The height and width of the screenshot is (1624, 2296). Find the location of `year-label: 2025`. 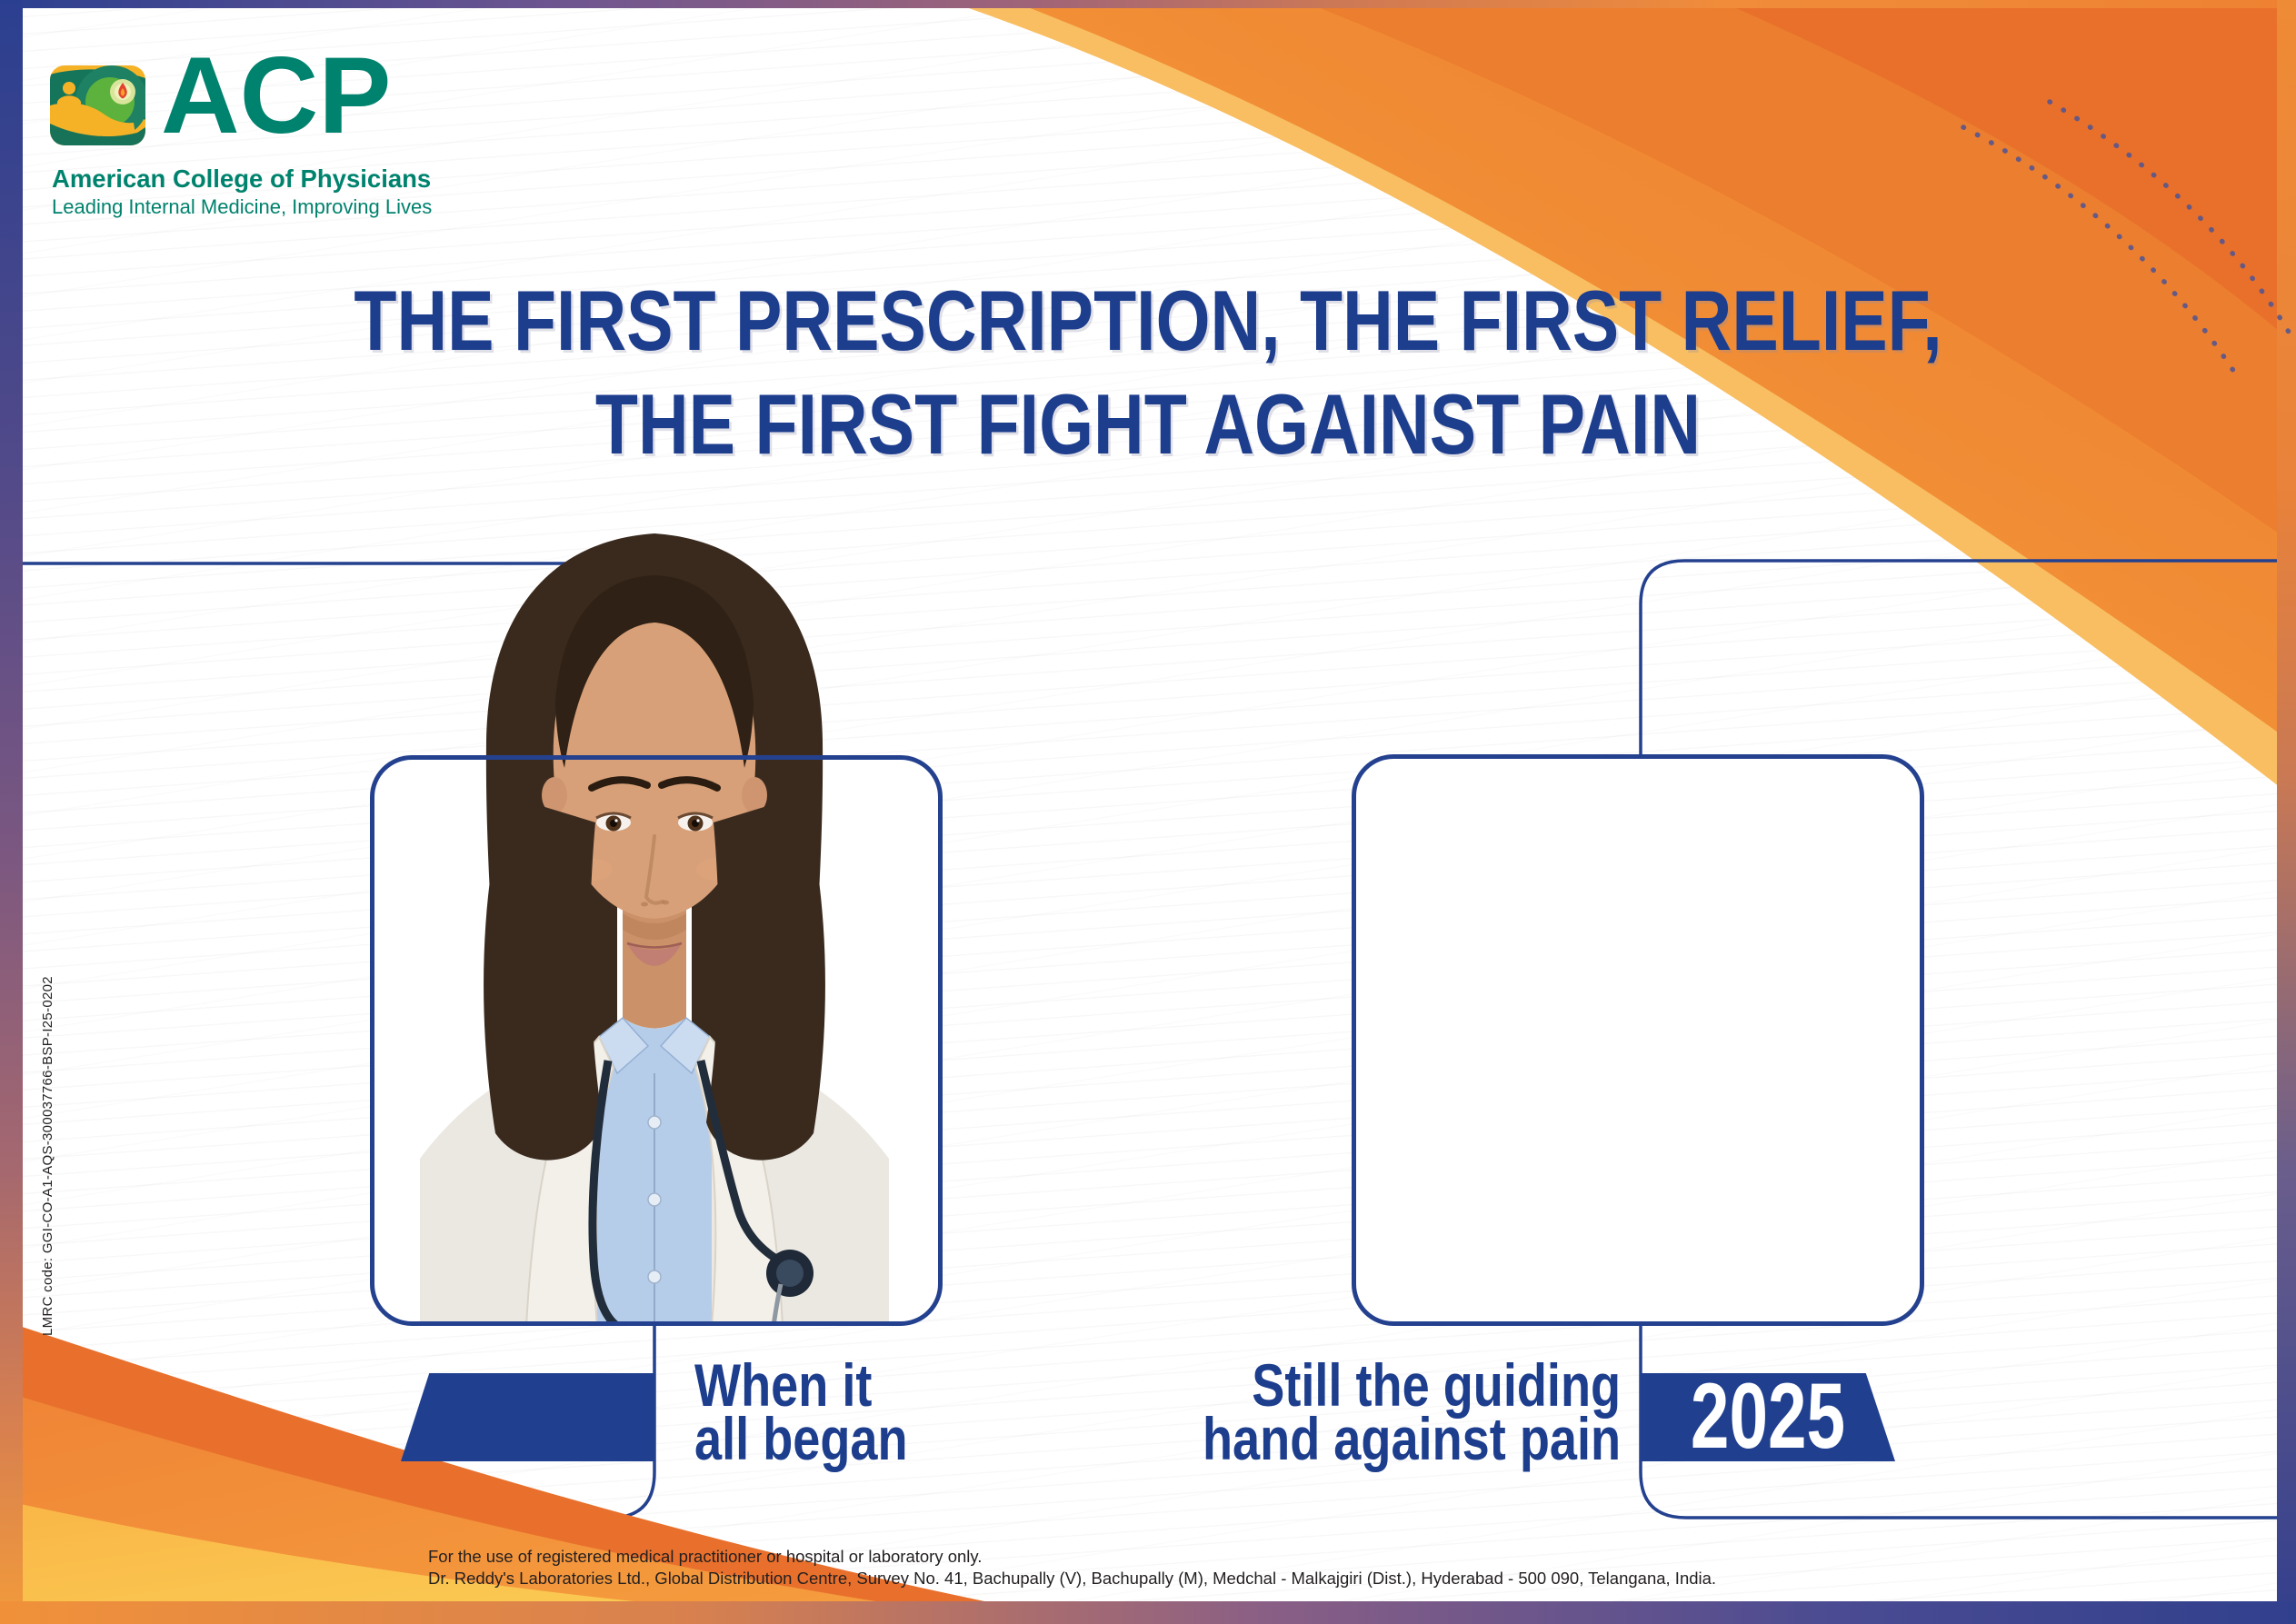

year-label: 2025 is located at coordinates (1768, 1416).